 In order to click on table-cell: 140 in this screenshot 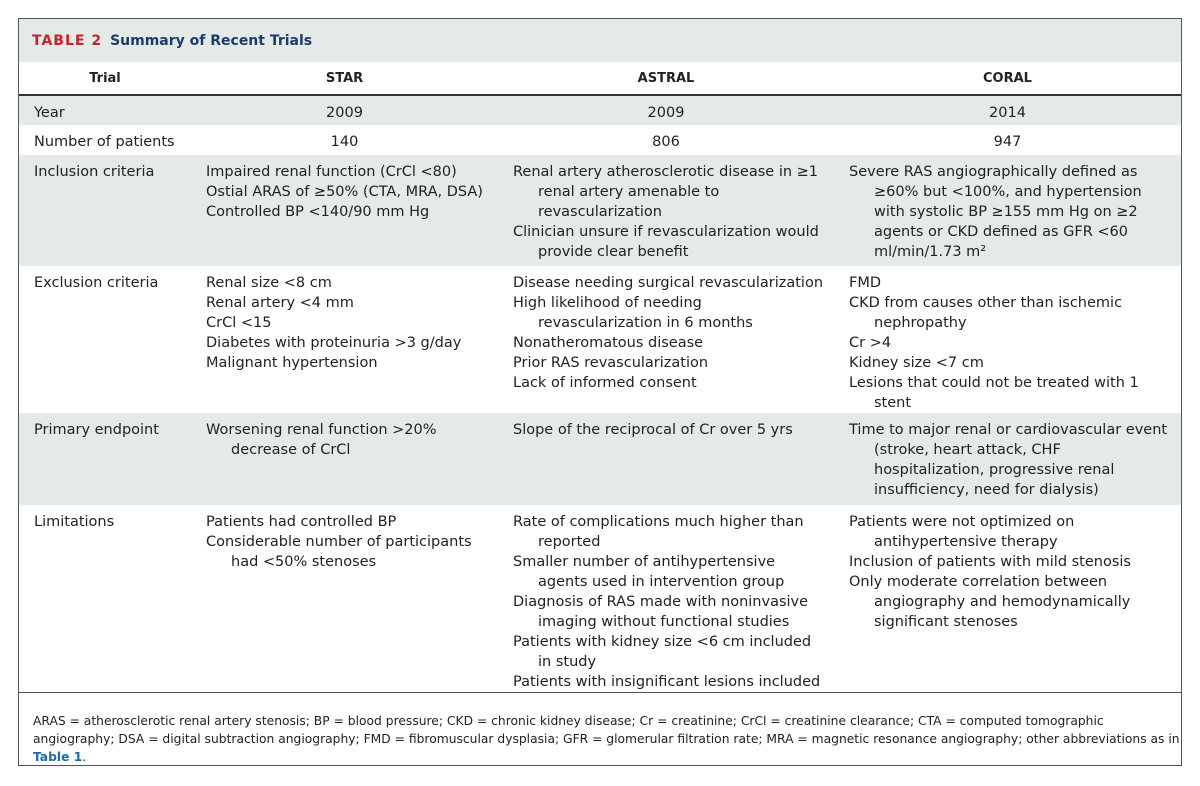, I will do `click(344, 140)`.